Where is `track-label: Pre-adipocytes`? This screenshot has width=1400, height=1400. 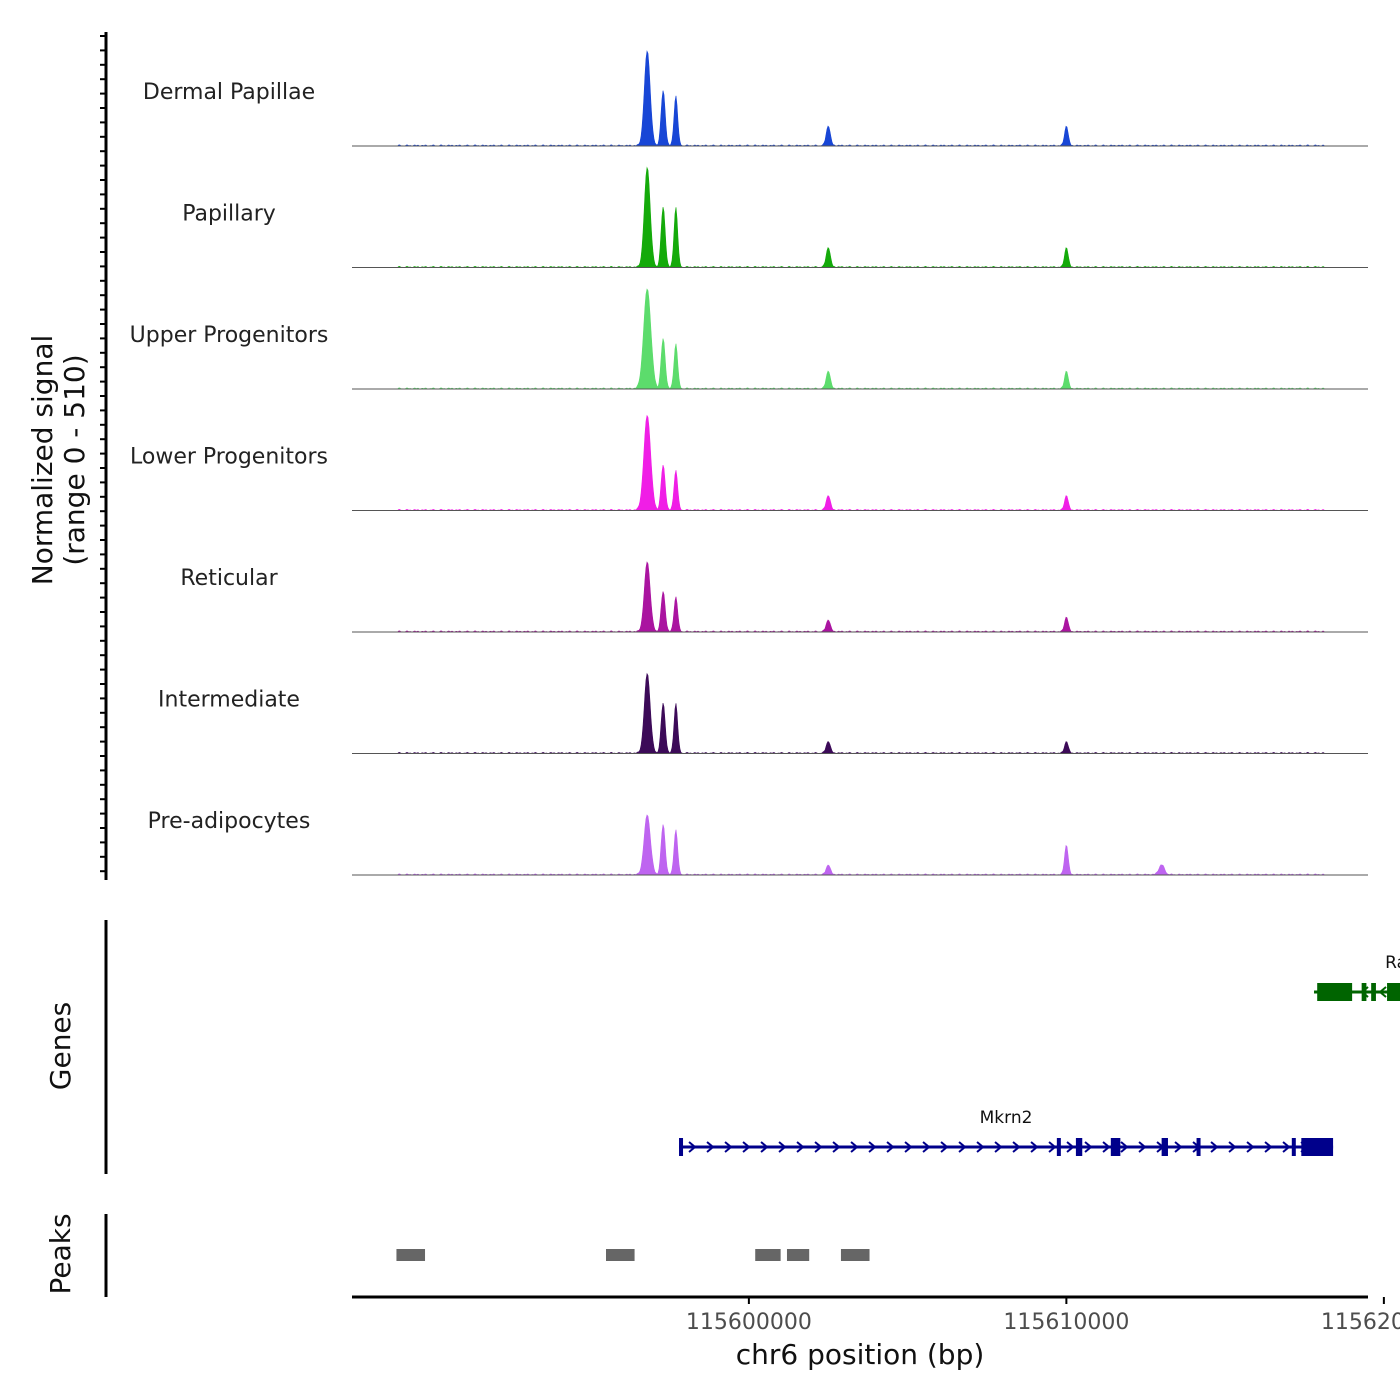 track-label: Pre-adipocytes is located at coordinates (229, 821).